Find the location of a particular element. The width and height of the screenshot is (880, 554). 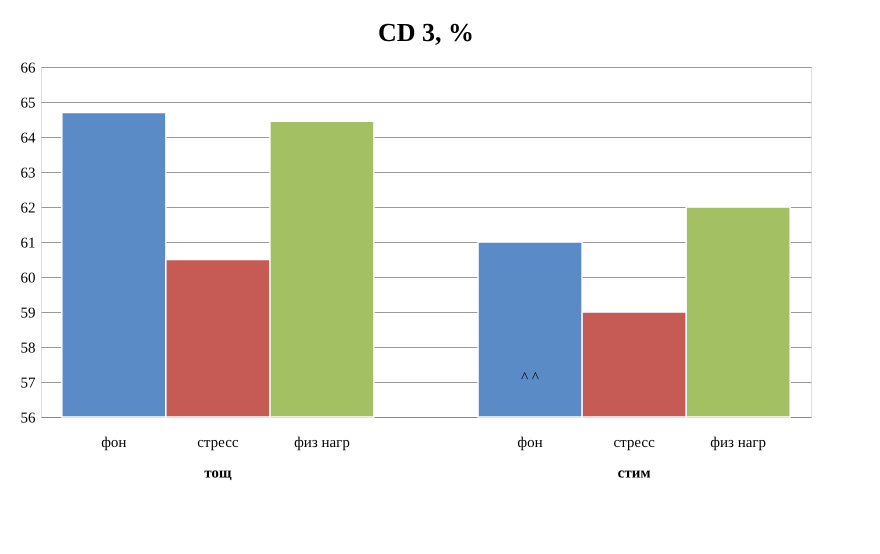

series-label: стресс is located at coordinates (218, 443).